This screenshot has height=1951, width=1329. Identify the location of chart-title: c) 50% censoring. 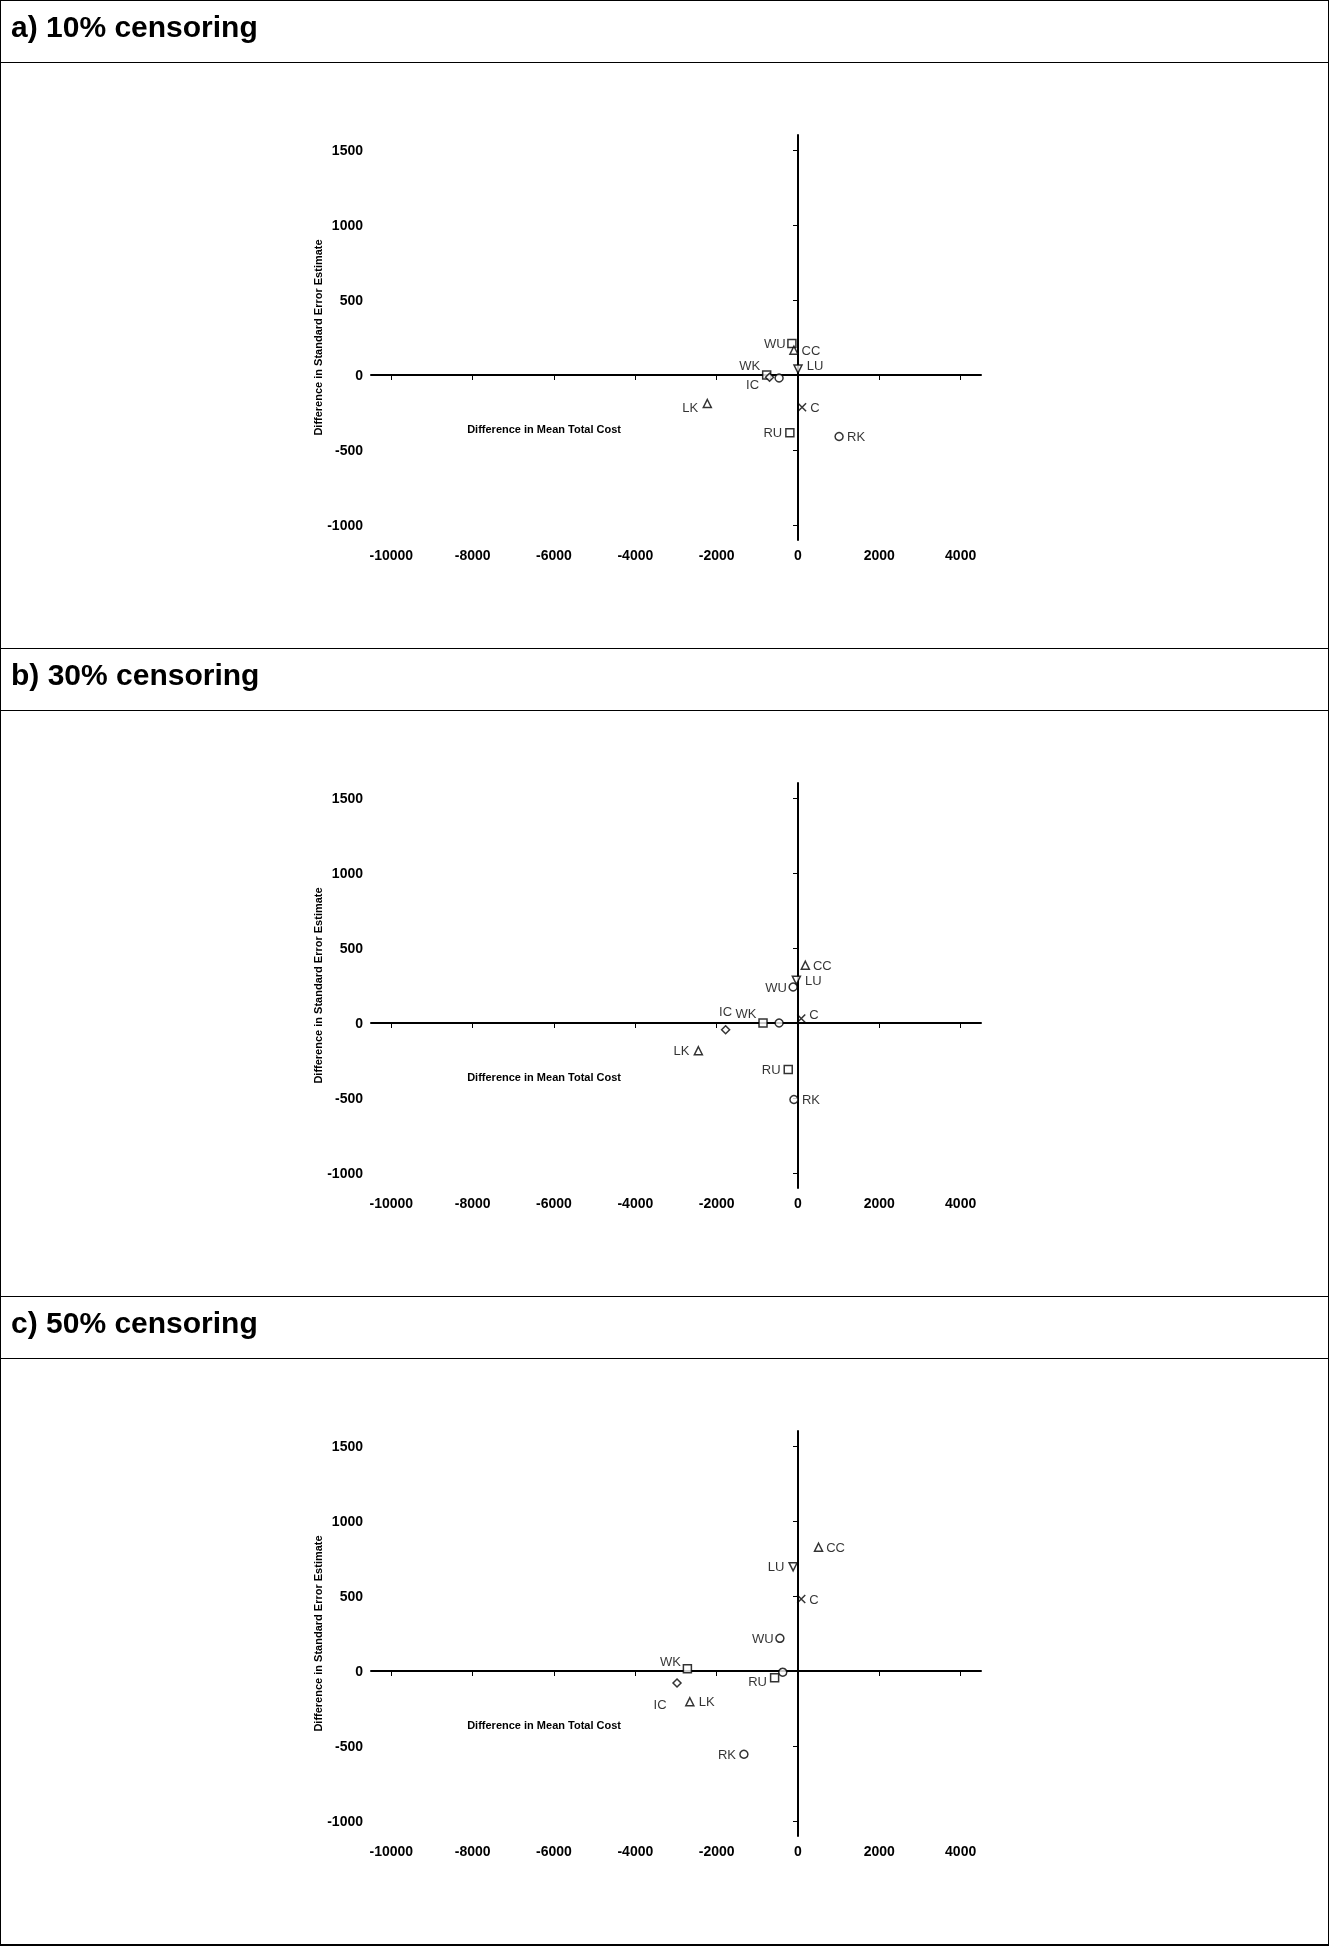
(664, 1328).